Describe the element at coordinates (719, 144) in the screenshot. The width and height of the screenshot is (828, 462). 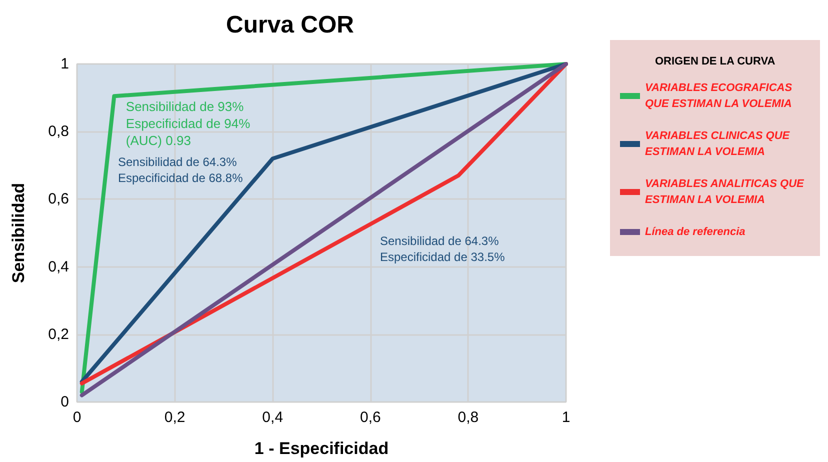
I see `legend-label: VARIABLES CLINICAS QUE ESTIMAN LA VOLEMIA` at that location.